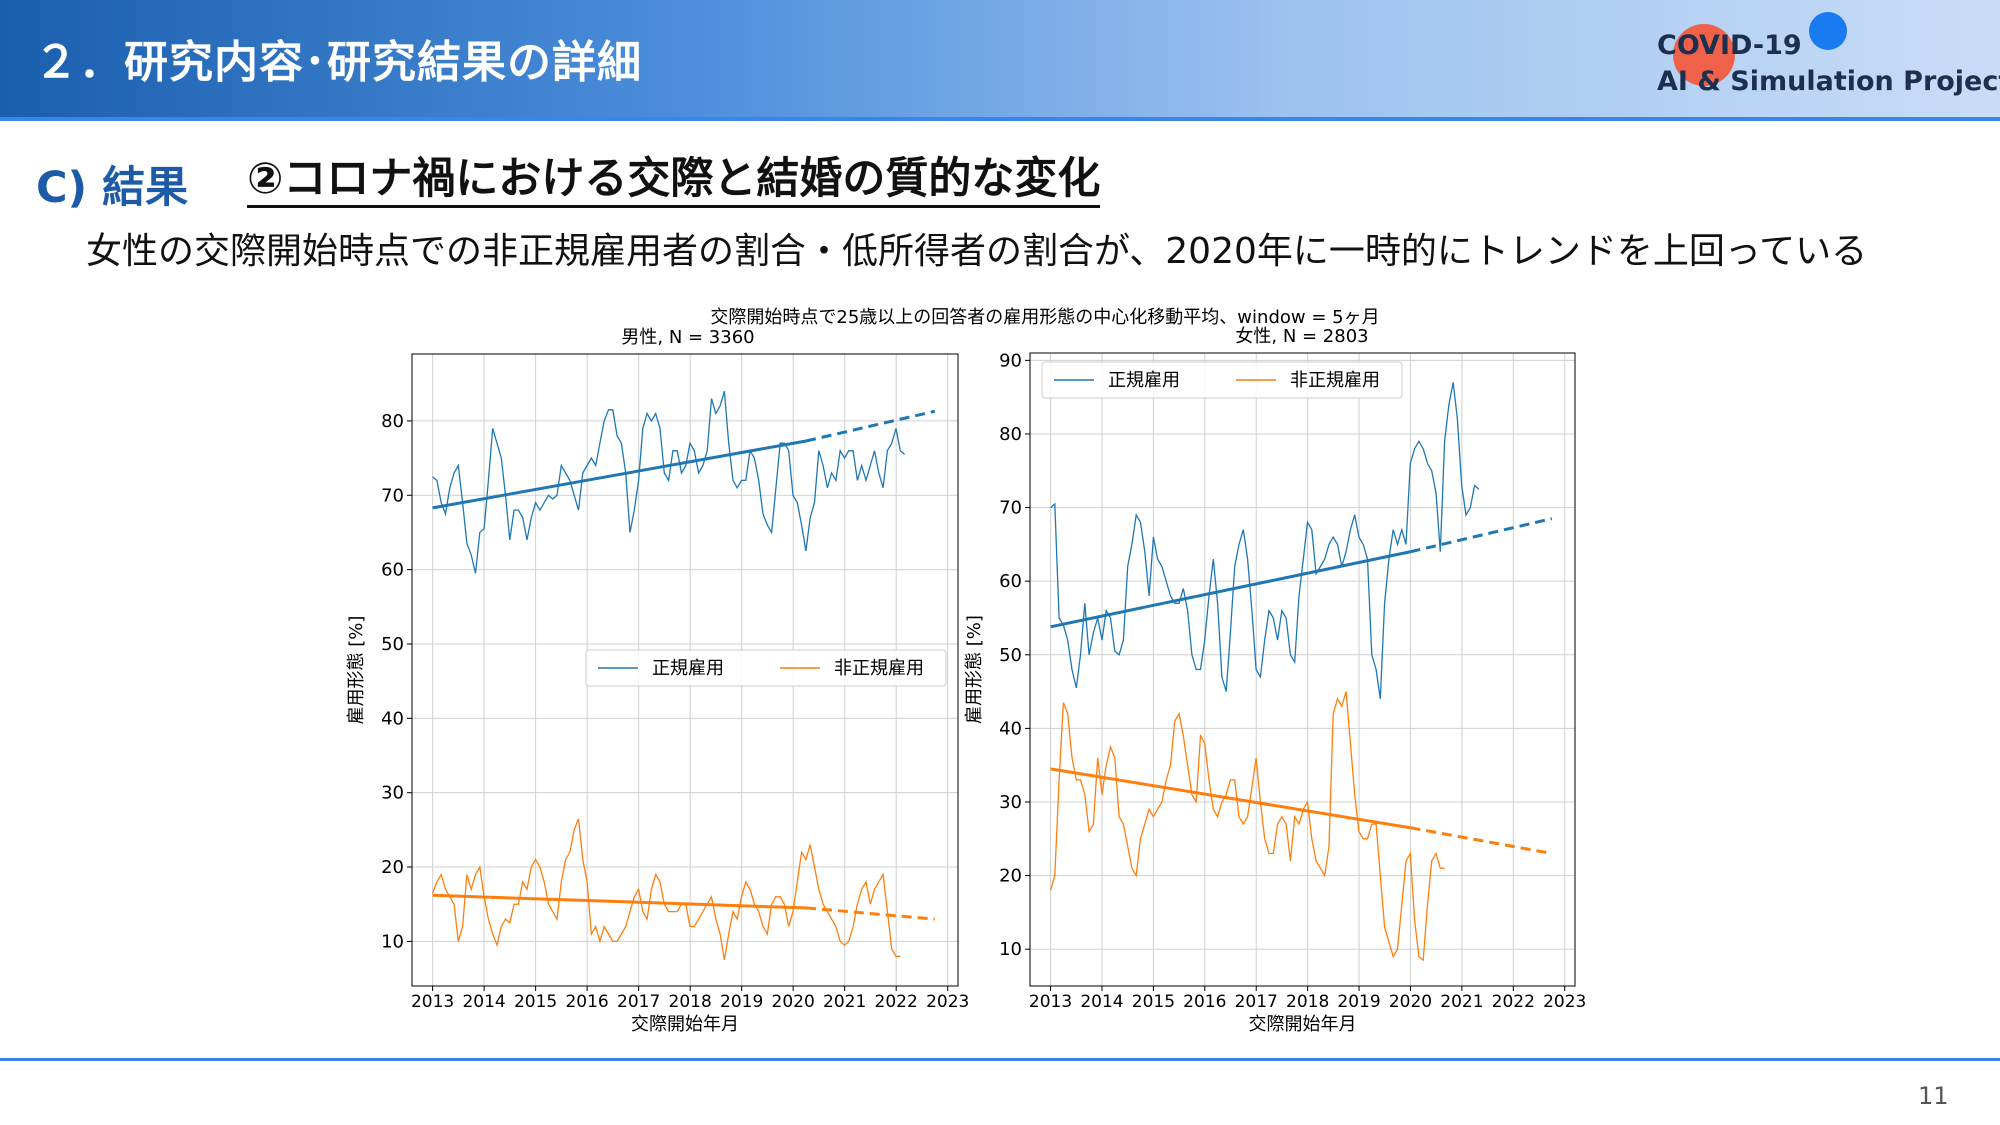 The width and height of the screenshot is (2000, 1125). I want to click on slide-title: ２．研究内容･研究結果の詳細, so click(338, 62).